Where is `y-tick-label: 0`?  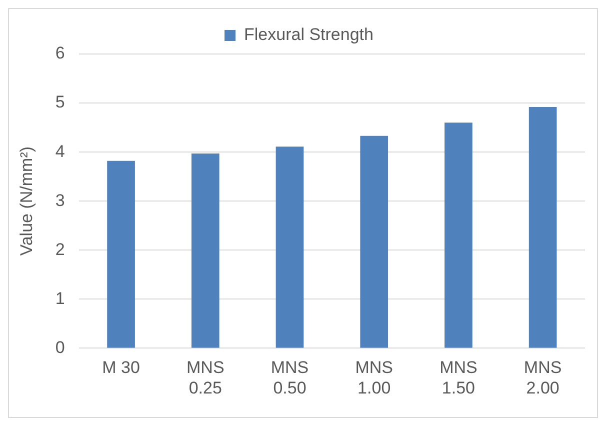
y-tick-label: 0 is located at coordinates (60, 347).